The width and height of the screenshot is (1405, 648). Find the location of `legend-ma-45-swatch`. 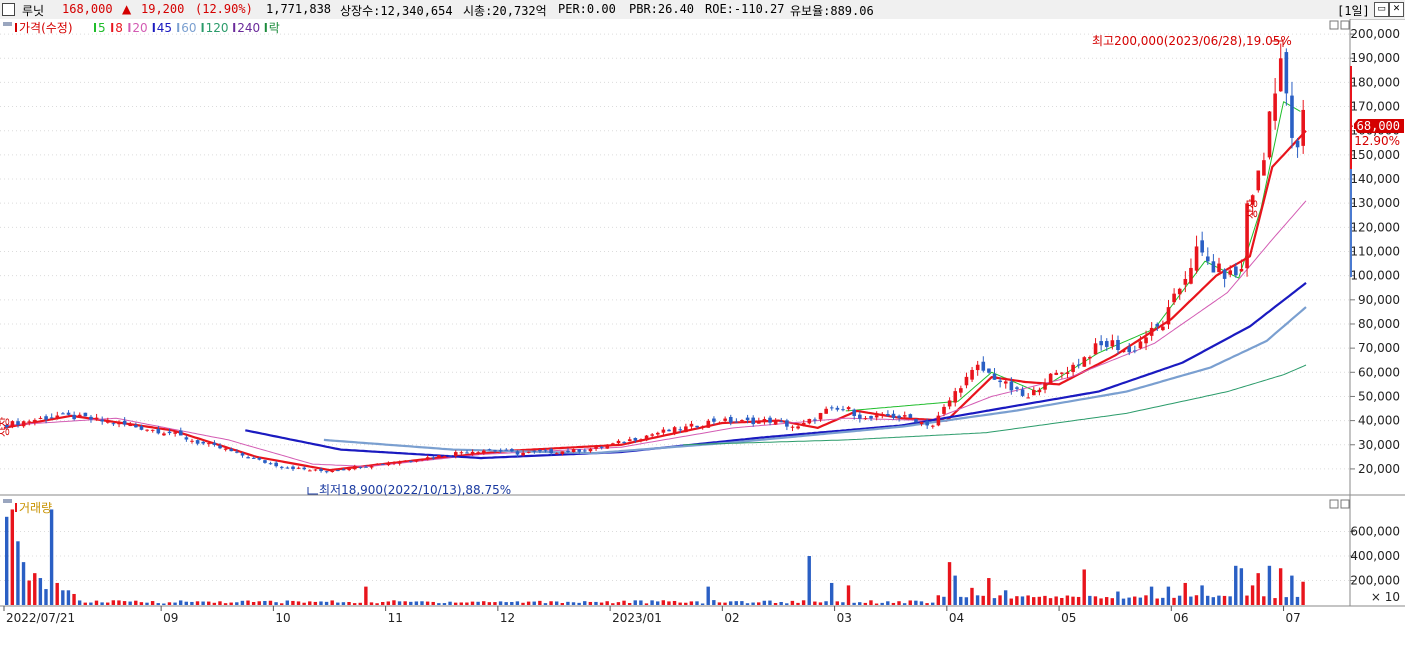

legend-ma-45-swatch is located at coordinates (153, 27).